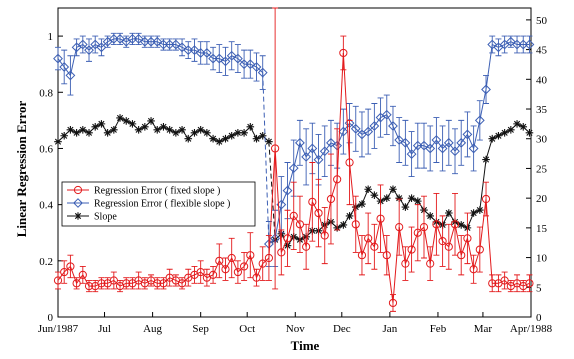 This screenshot has height=359, width=574. What do you see at coordinates (58, 329) in the screenshot?
I see `x-tick-label: Jun/1987` at bounding box center [58, 329].